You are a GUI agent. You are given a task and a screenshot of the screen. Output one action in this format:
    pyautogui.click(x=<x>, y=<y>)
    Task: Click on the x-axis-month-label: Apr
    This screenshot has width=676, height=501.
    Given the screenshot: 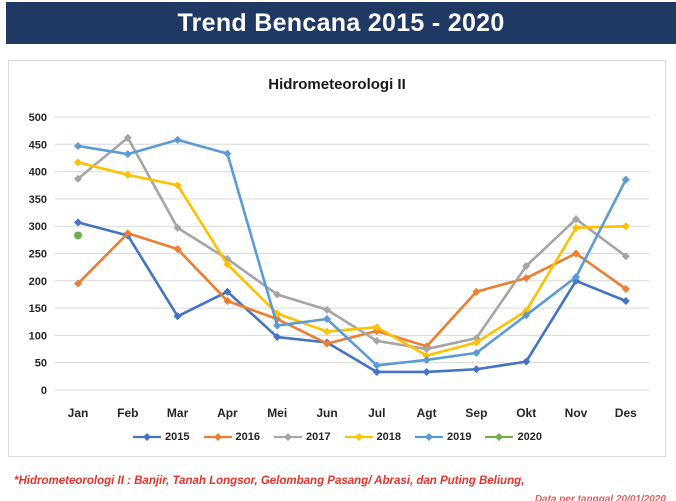 What is the action you would take?
    pyautogui.click(x=227, y=413)
    